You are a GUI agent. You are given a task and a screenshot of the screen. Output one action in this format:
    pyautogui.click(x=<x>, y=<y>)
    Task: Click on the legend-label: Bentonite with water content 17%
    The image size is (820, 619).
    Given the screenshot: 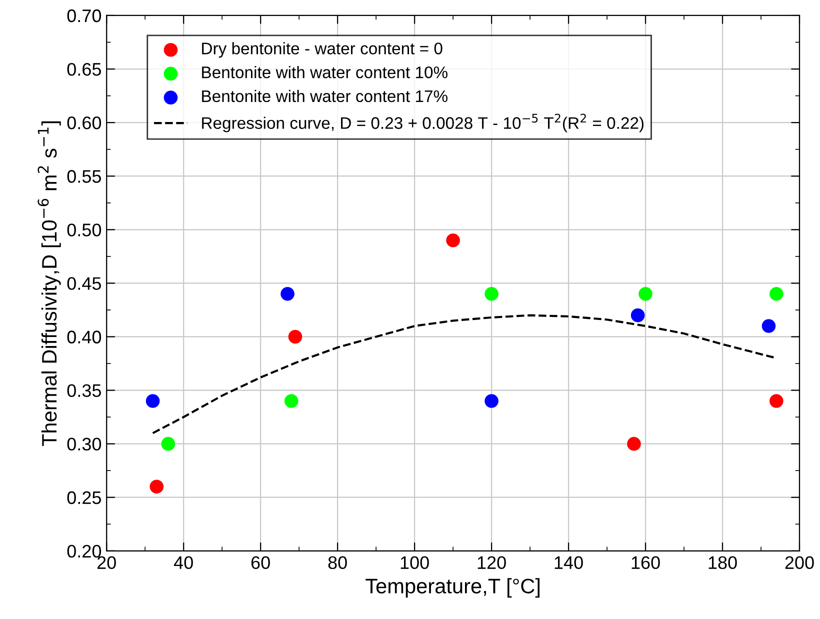 What is the action you would take?
    pyautogui.click(x=325, y=96)
    